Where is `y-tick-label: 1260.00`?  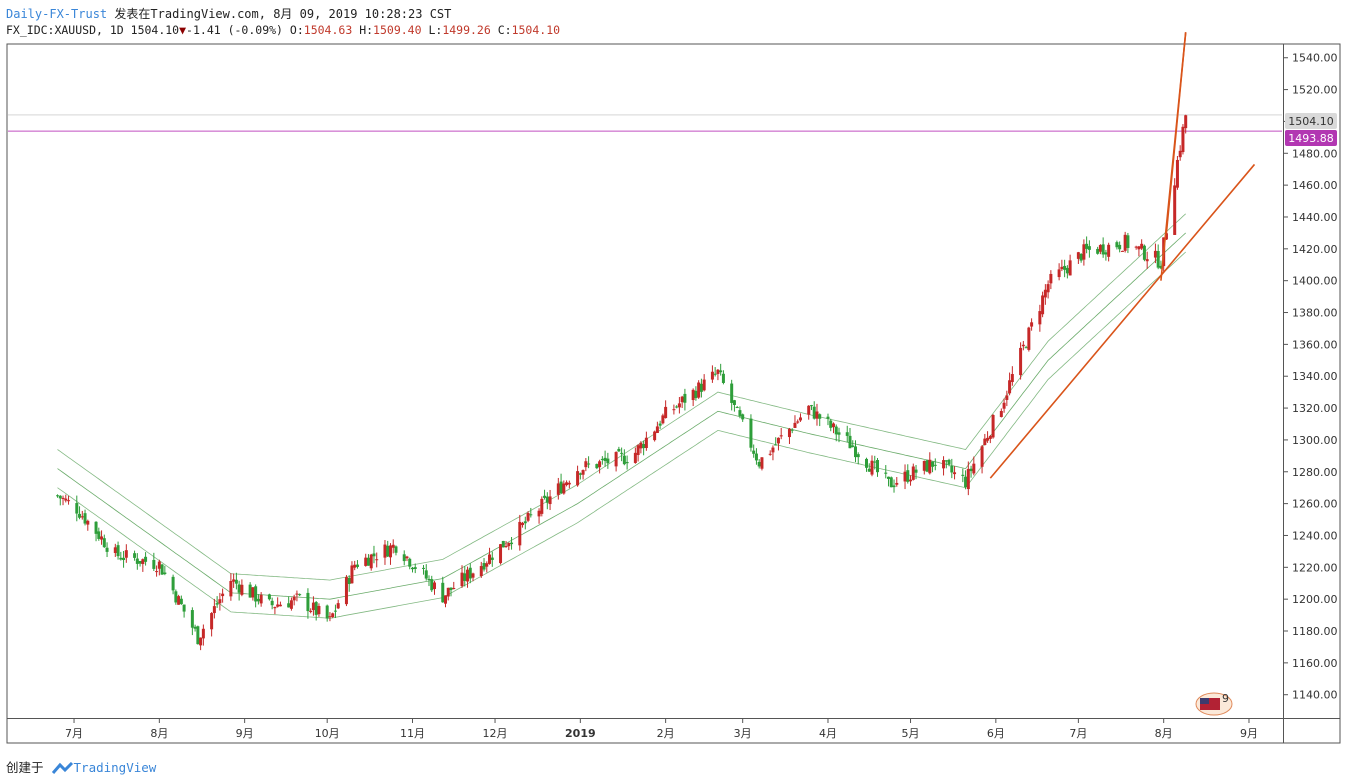 y-tick-label: 1260.00 is located at coordinates (1315, 504).